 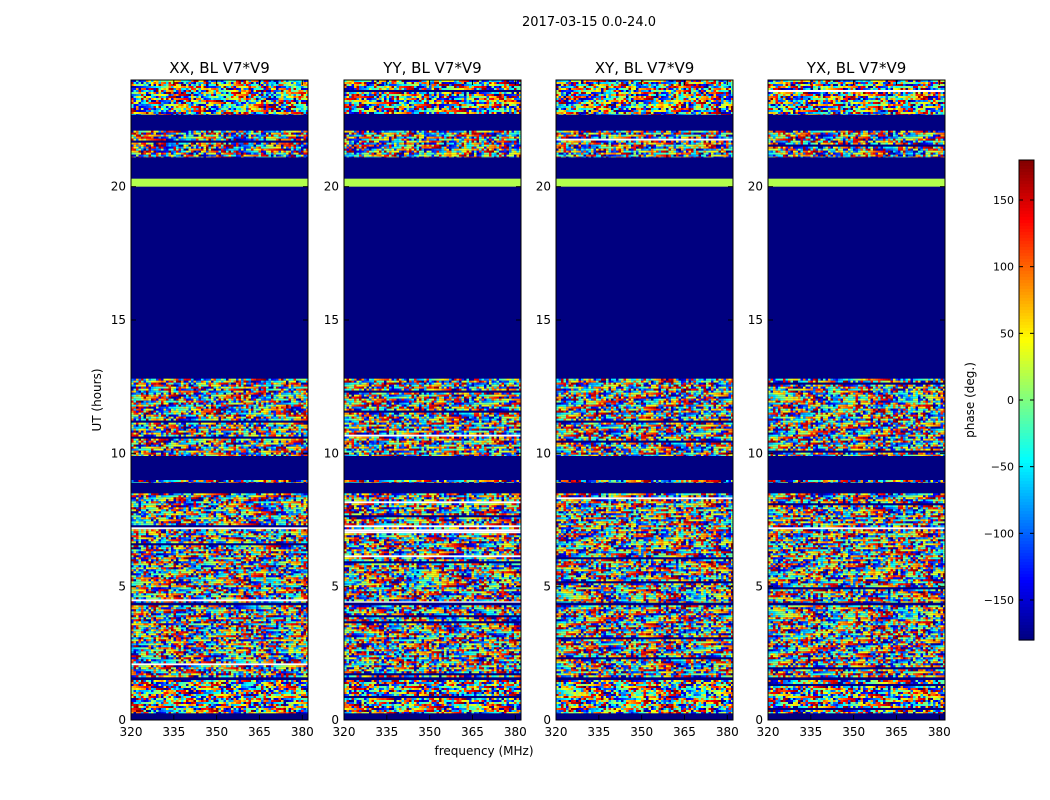 What do you see at coordinates (853, 732) in the screenshot?
I see `x-tick-label: 350` at bounding box center [853, 732].